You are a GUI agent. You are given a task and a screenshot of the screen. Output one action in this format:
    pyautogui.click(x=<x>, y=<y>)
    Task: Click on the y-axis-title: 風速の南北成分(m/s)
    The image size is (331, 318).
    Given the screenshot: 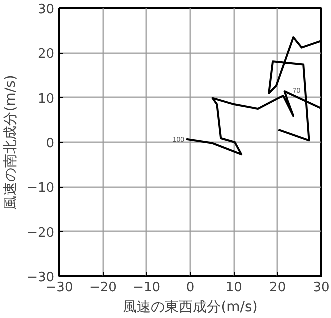 What is the action you would take?
    pyautogui.click(x=11, y=142)
    